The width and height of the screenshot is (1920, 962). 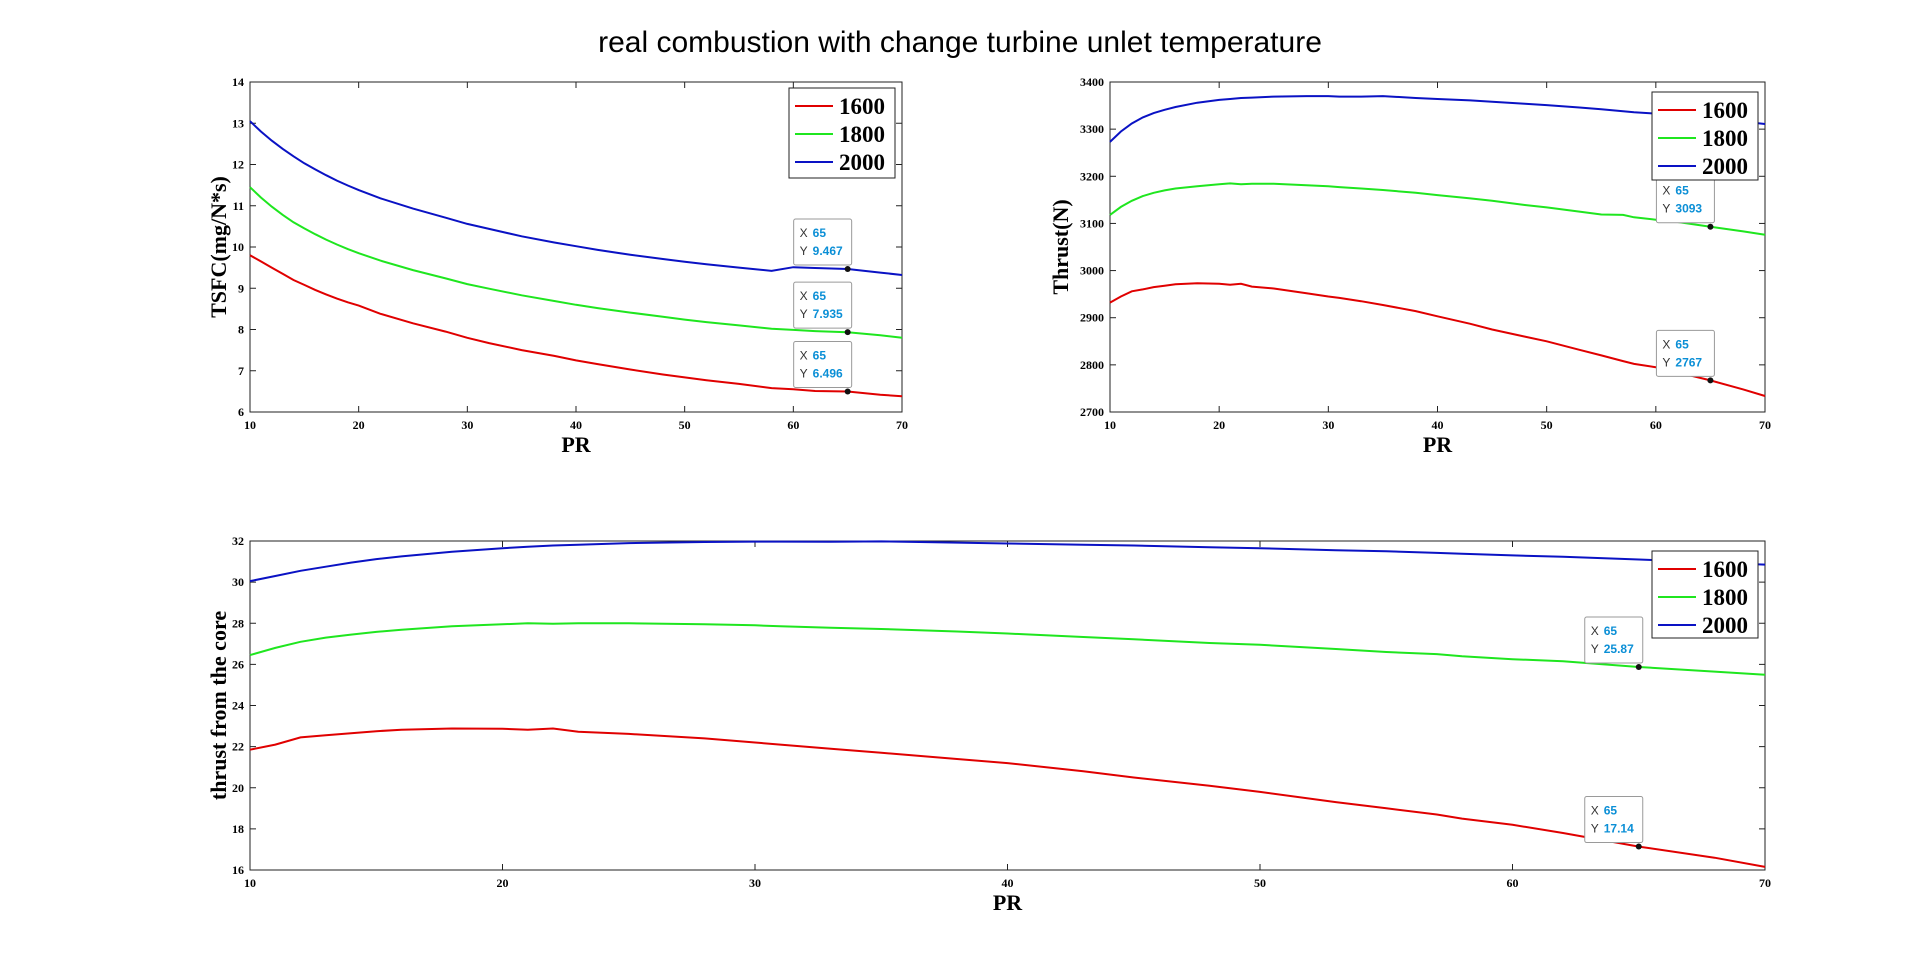 What do you see at coordinates (238, 165) in the screenshot?
I see `y-tick-label: 12` at bounding box center [238, 165].